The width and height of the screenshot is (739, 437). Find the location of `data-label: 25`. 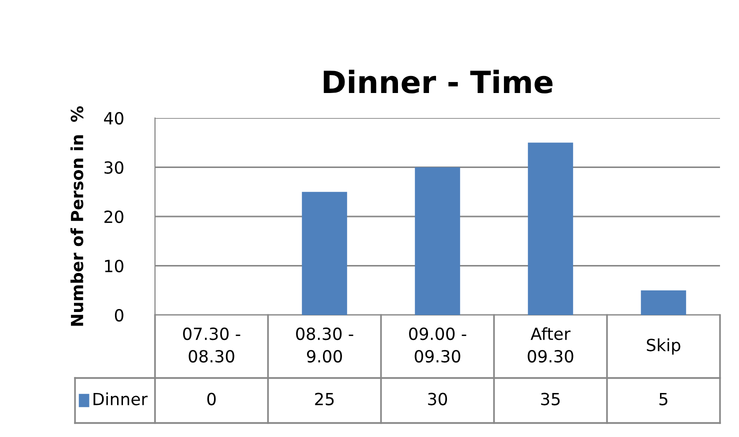

data-label: 25 is located at coordinates (324, 399).